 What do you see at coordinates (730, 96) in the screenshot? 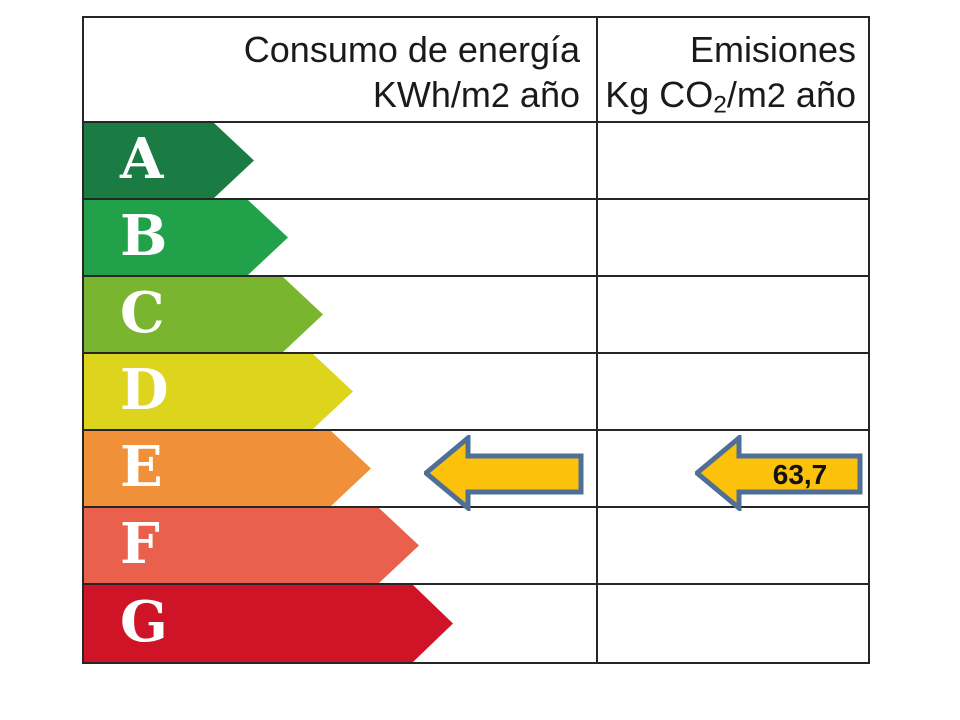
I see `emissions-unit: Kg CO2/m2 año` at bounding box center [730, 96].